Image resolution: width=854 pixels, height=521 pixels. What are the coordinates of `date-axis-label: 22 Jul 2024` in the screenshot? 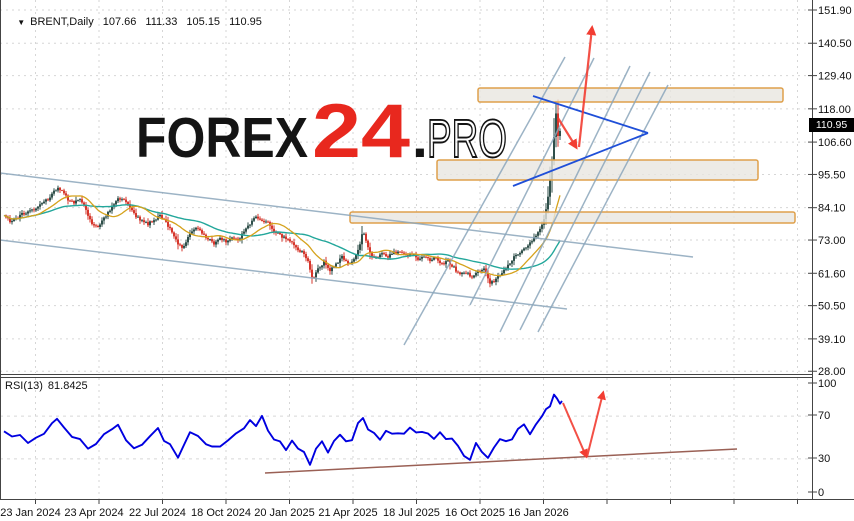 It's located at (157, 513).